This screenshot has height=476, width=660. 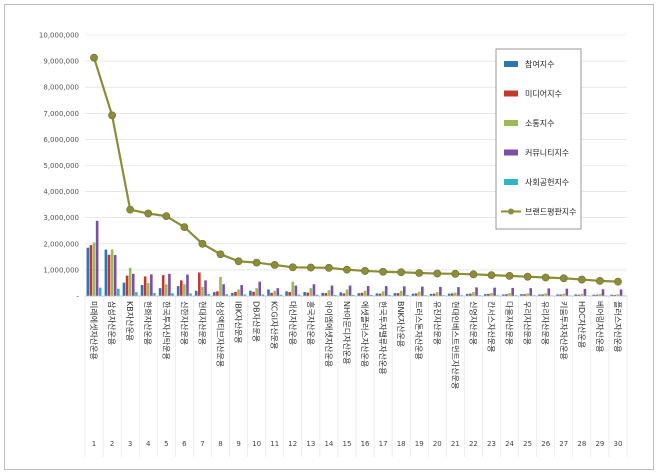 What do you see at coordinates (528, 323) in the screenshot?
I see `x-tick-label: 우리자산운용` at bounding box center [528, 323].